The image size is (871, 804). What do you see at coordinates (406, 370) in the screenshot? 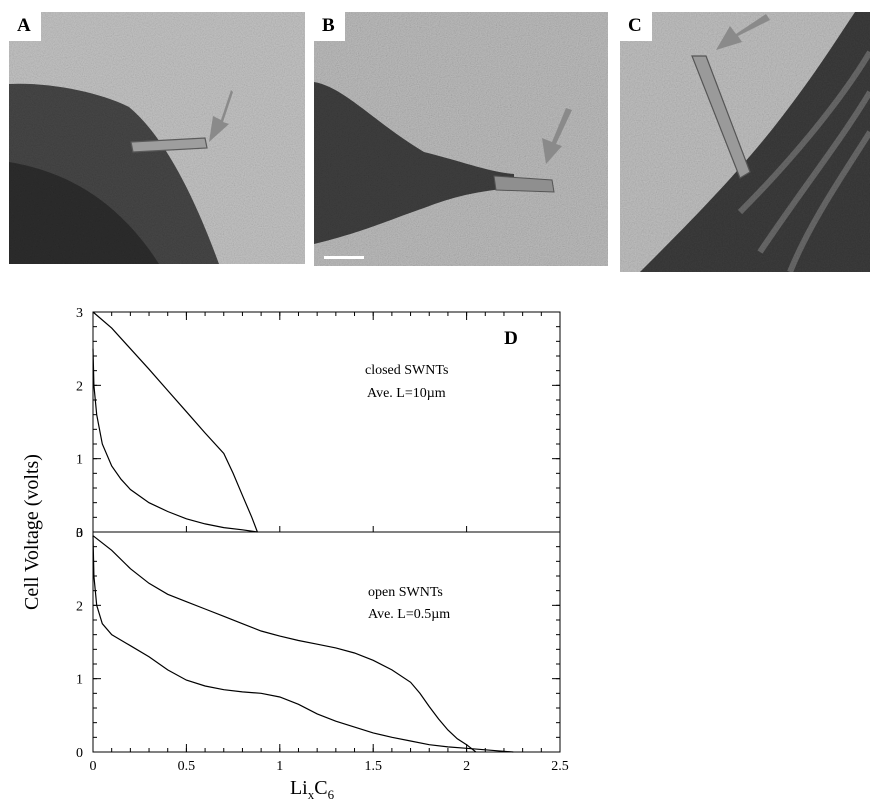
I see `closed-annotation-line1: closed SWNTs` at bounding box center [406, 370].